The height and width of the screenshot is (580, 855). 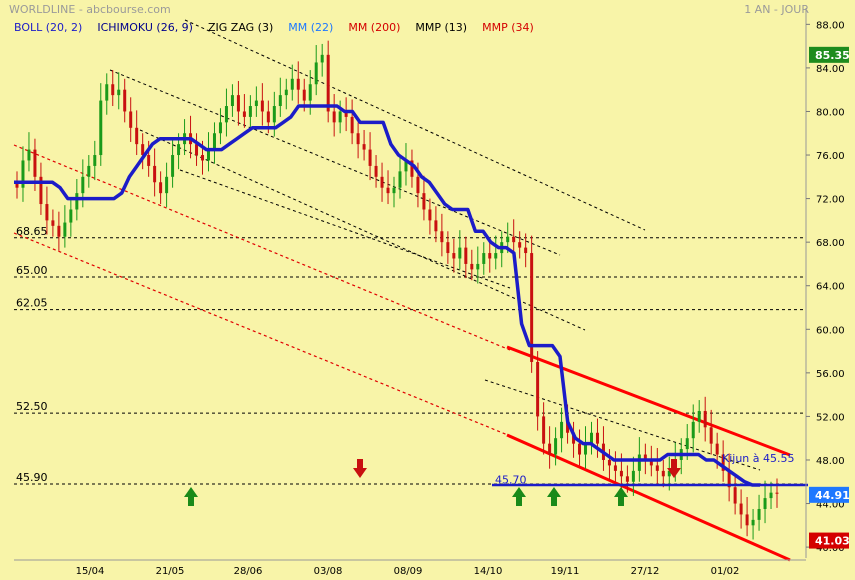 I want to click on legend-entry: BOLL (20, 2), so click(x=48, y=27).